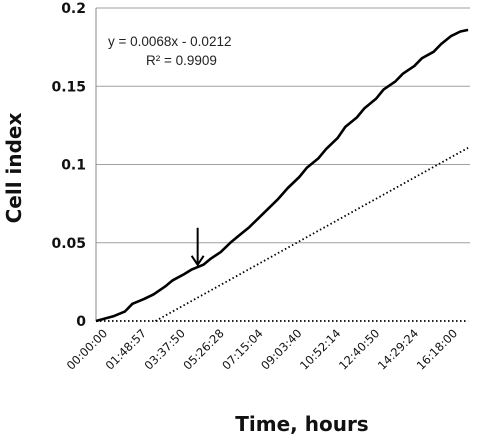 This screenshot has height=440, width=477. What do you see at coordinates (203, 349) in the screenshot?
I see `x-tick-label: 05:26:28` at bounding box center [203, 349].